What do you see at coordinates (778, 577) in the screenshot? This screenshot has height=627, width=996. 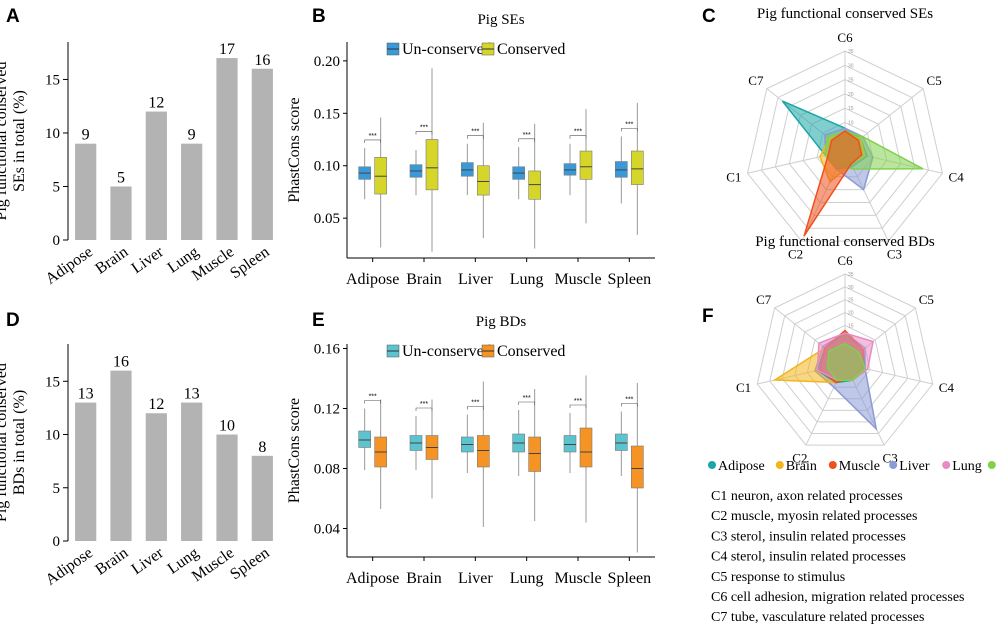 I see `description-line: C5 response to stimulus` at bounding box center [778, 577].